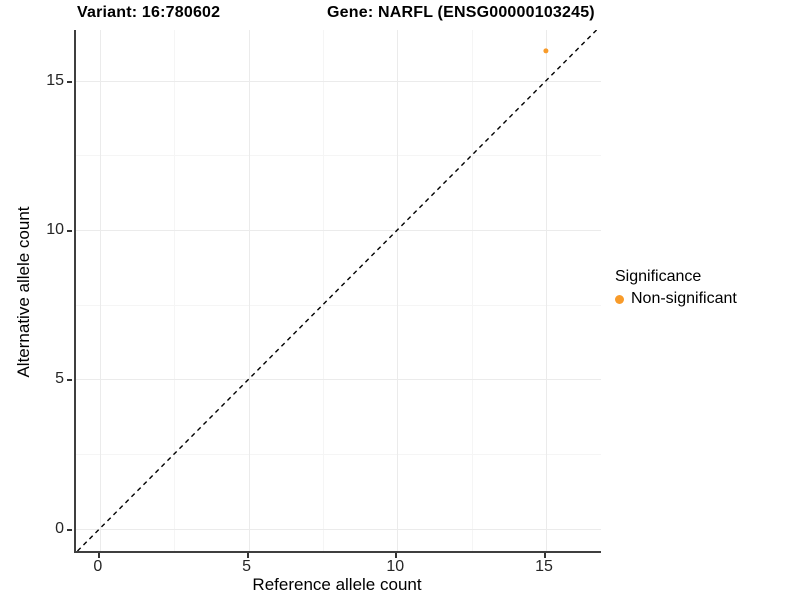  What do you see at coordinates (461, 12) in the screenshot?
I see `plot-title-gene: Gene: NARFL (ENSG00000103245)` at bounding box center [461, 12].